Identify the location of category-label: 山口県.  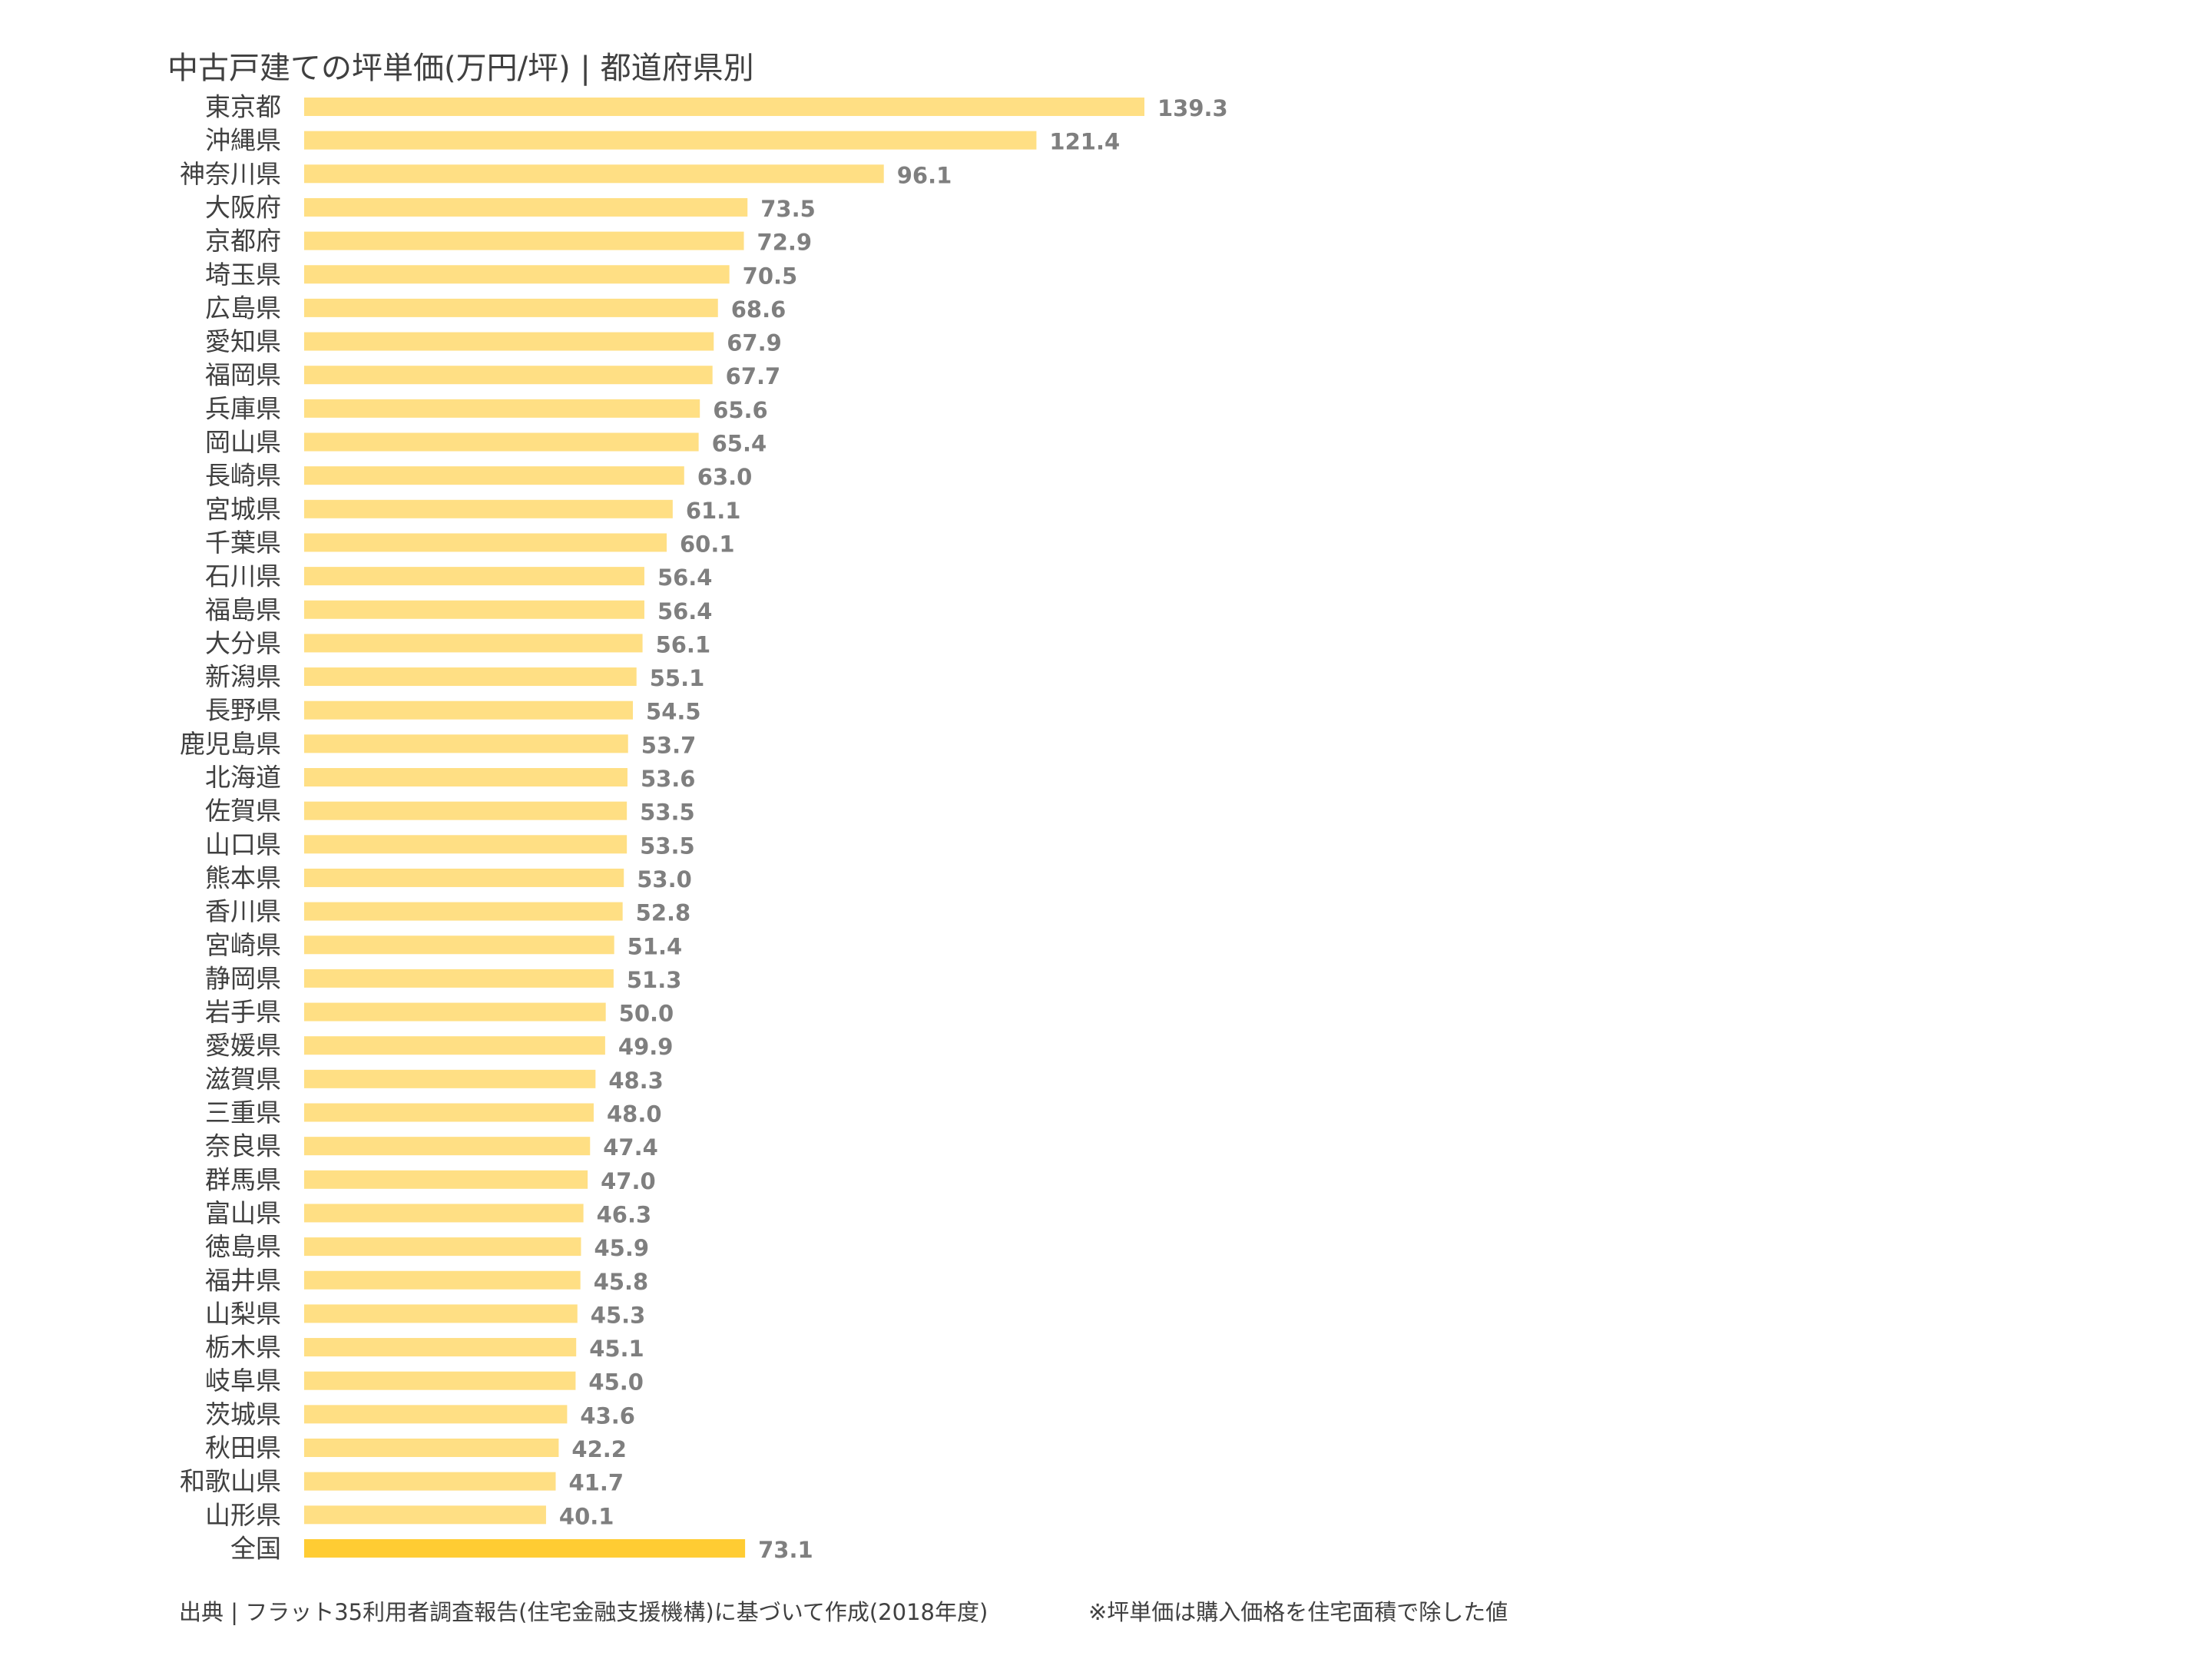
(243, 844).